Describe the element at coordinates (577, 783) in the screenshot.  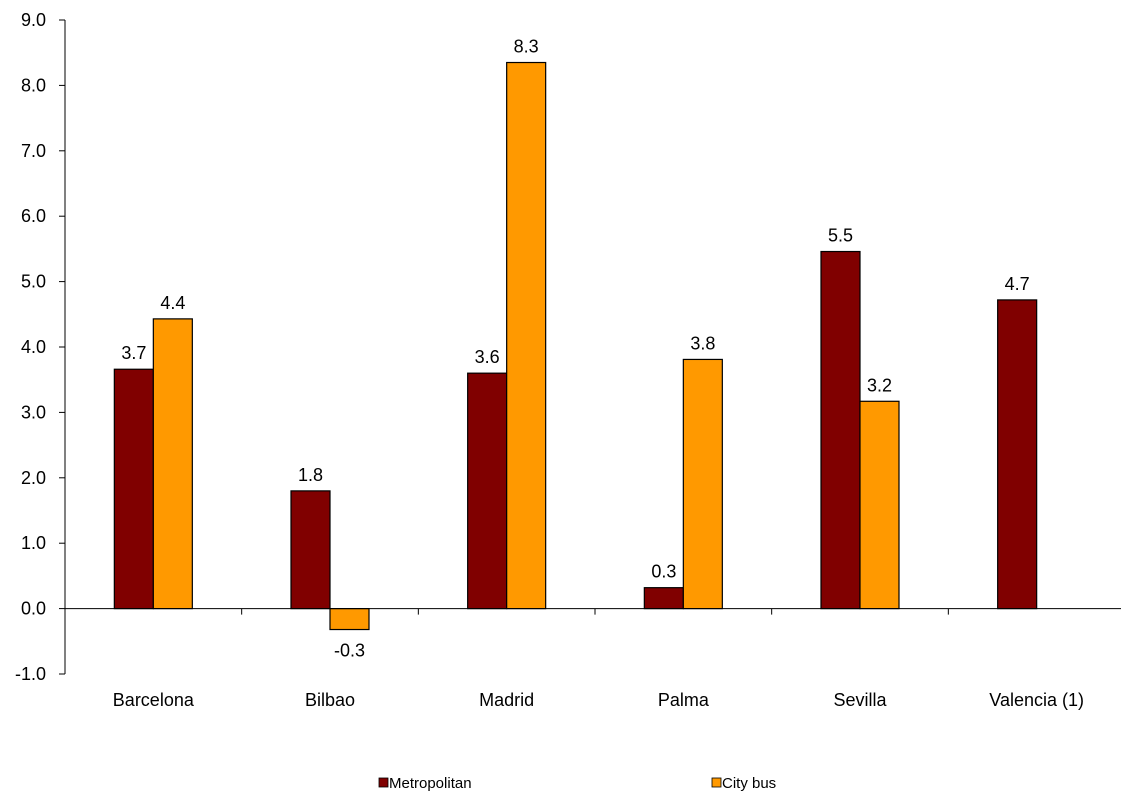
I see `legend: Metropolitan City bus` at that location.